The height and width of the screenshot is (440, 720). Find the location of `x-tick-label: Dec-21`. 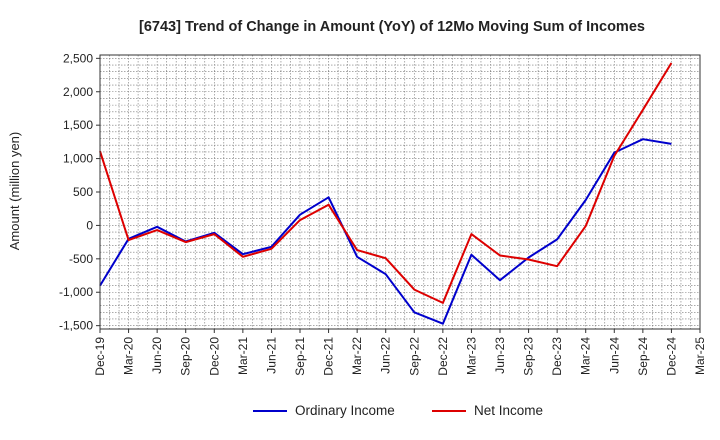

x-tick-label: Dec-21 is located at coordinates (329, 356).